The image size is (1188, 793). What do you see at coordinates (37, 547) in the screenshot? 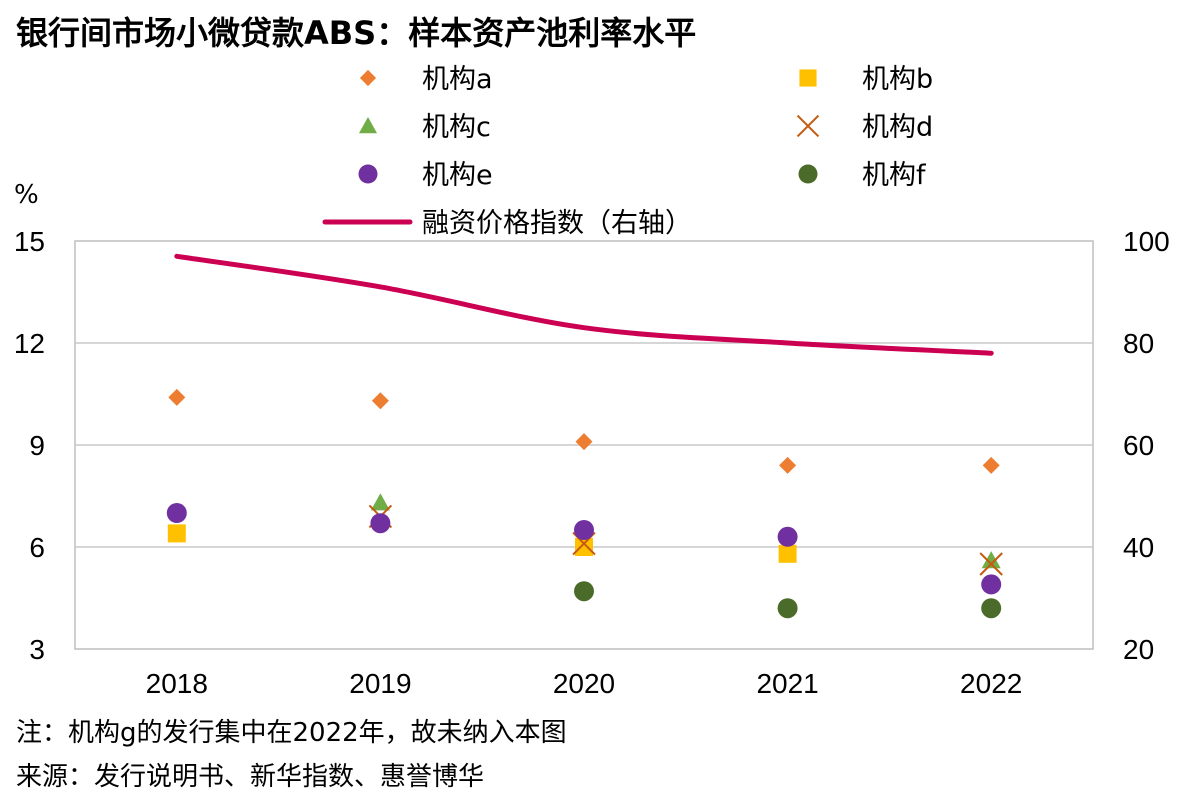
I see `left-tick-label: 6` at bounding box center [37, 547].